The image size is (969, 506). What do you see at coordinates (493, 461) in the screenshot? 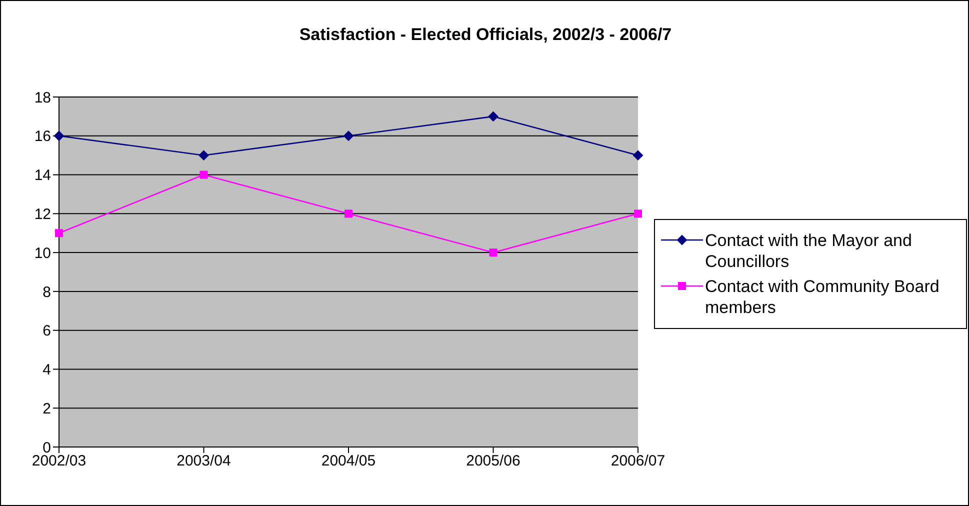
I see `x-tick-label: 2005/06` at bounding box center [493, 461].